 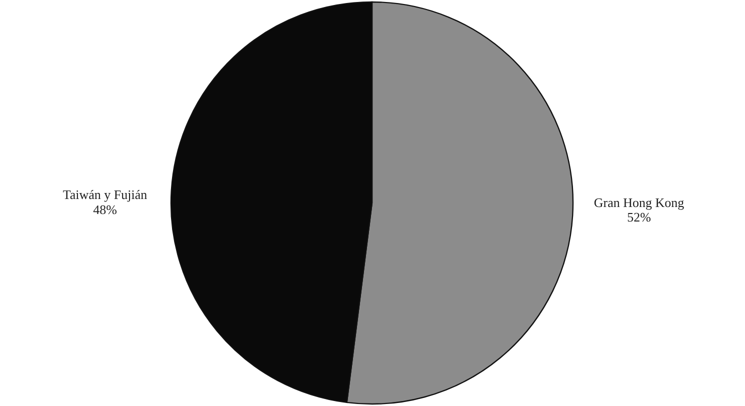 What do you see at coordinates (639, 217) in the screenshot?
I see `data-label: 52%` at bounding box center [639, 217].